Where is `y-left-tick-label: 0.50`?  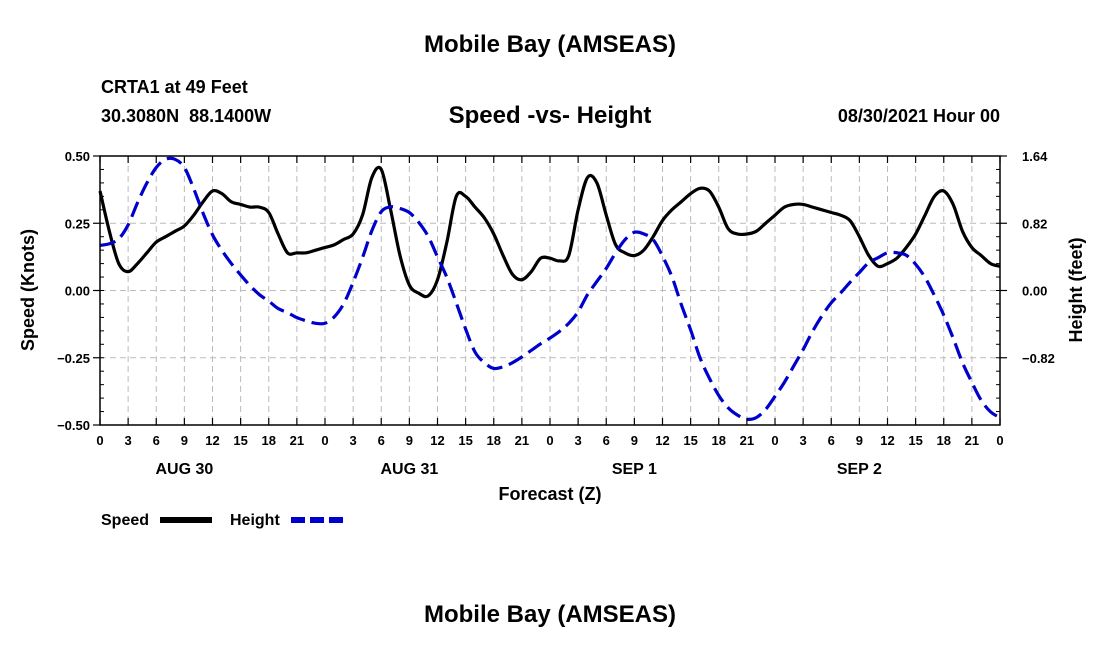
y-left-tick-label: 0.50 is located at coordinates (77, 156).